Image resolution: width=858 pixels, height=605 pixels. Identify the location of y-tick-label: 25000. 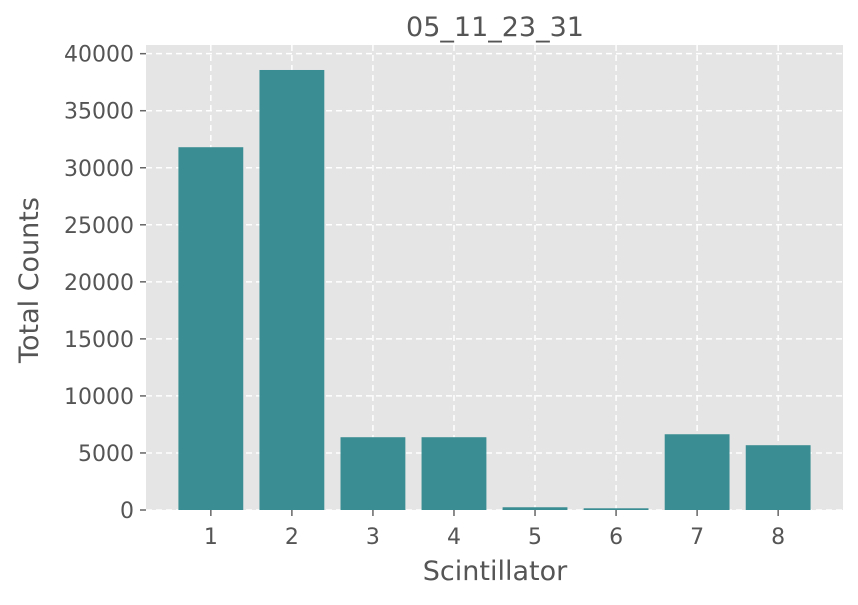
(99, 226).